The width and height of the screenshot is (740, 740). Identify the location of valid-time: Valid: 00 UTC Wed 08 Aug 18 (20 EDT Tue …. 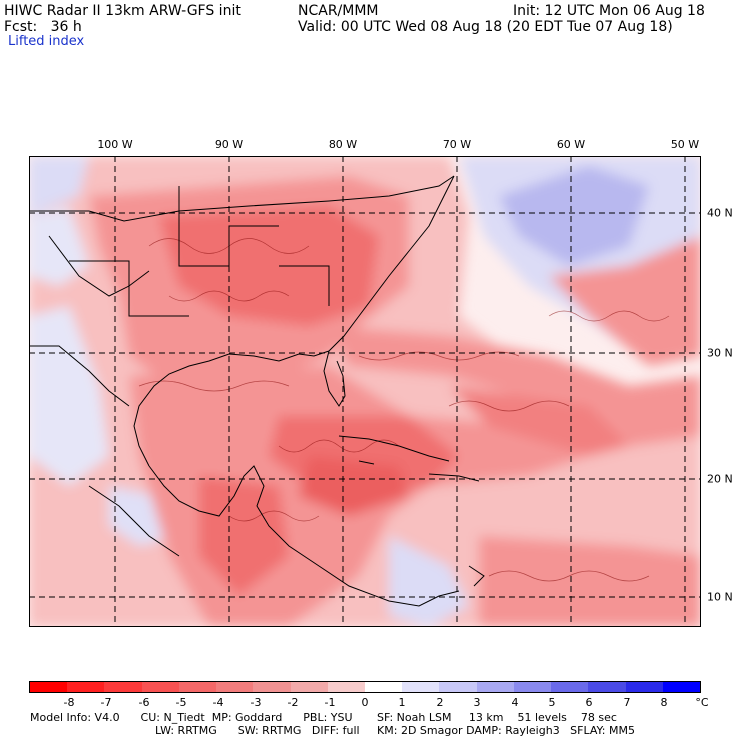
(485, 27).